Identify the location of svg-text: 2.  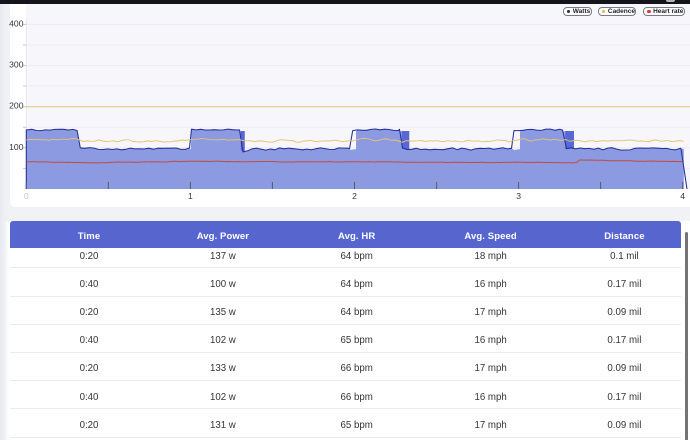
(354, 196).